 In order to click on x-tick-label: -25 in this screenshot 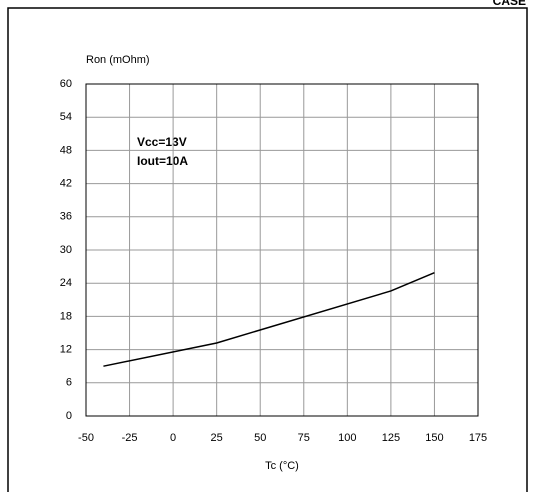, I will do `click(130, 438)`.